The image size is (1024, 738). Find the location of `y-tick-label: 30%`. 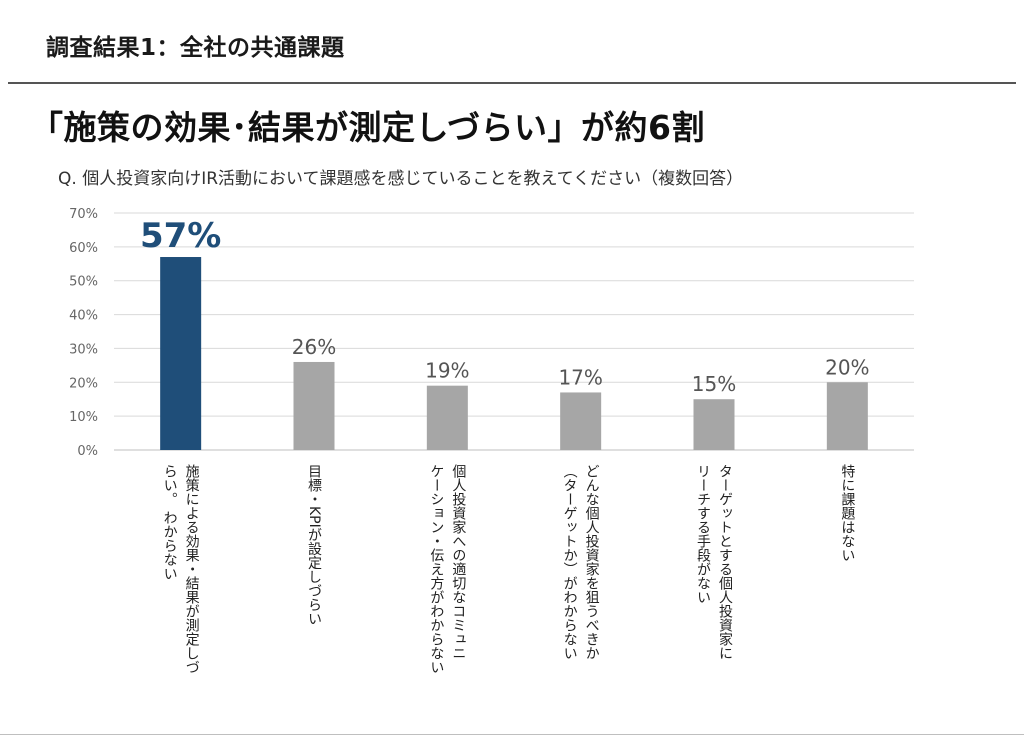

y-tick-label: 30% is located at coordinates (83, 349).